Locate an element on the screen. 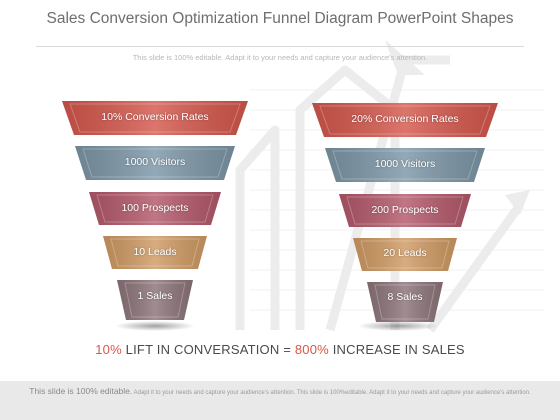 The height and width of the screenshot is (420, 560). funnel-right-segment-2-label: 1000 Visitors is located at coordinates (405, 164).